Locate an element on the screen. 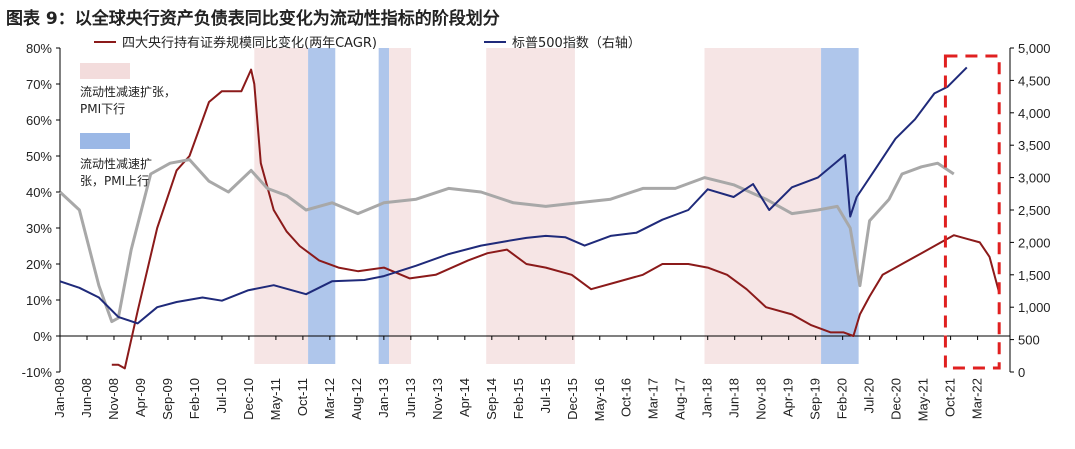 This screenshot has width=1075, height=449. x-tick-label: Jan-13 is located at coordinates (383, 398).